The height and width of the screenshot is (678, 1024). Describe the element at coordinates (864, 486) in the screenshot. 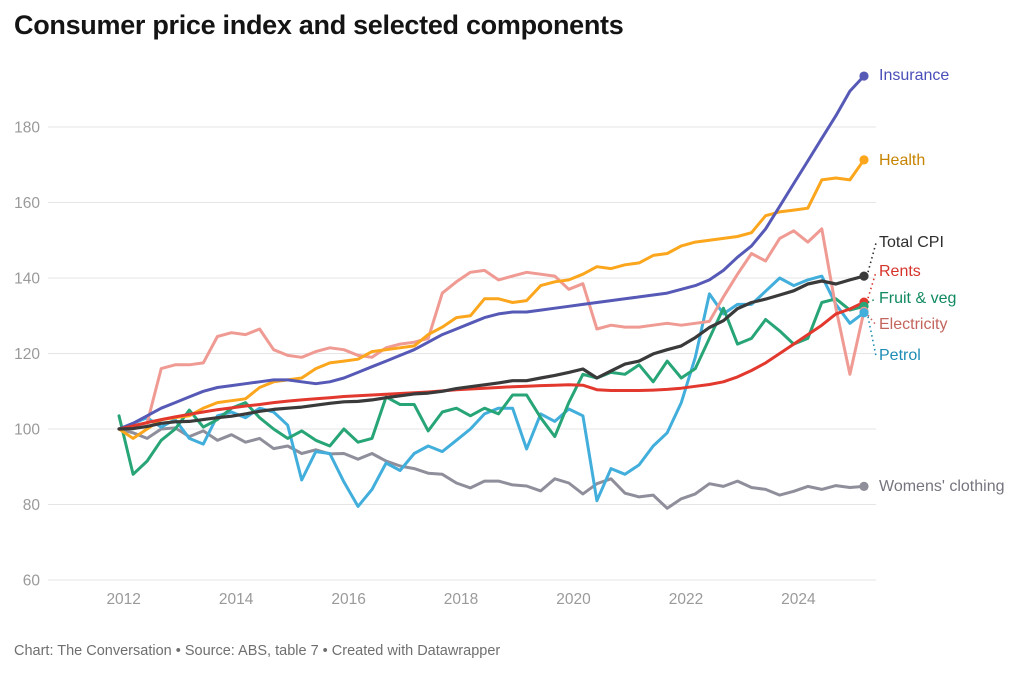

I see `series-endpoint-dot-womens-clothing` at that location.